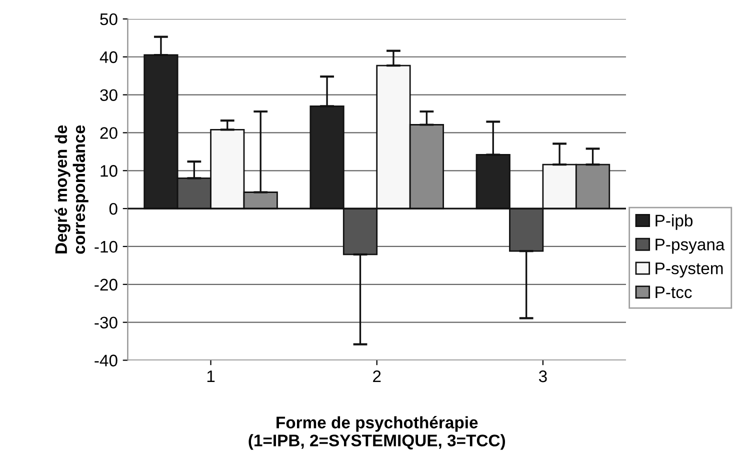 Image resolution: width=747 pixels, height=474 pixels. What do you see at coordinates (109, 57) in the screenshot?
I see `y-tick-label: 40` at bounding box center [109, 57].